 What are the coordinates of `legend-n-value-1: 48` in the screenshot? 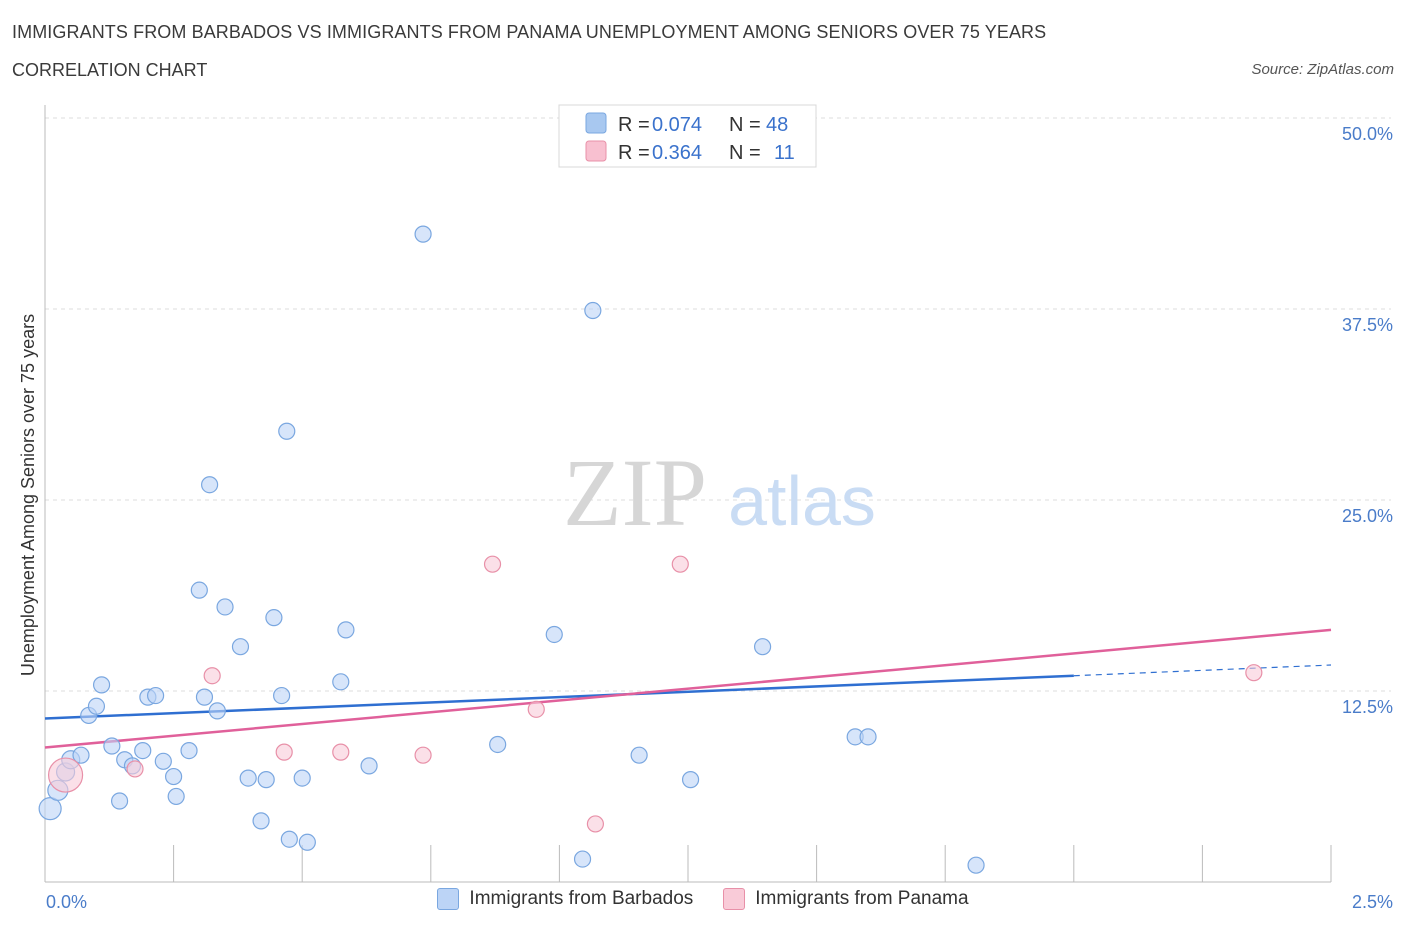 It's located at (777, 125).